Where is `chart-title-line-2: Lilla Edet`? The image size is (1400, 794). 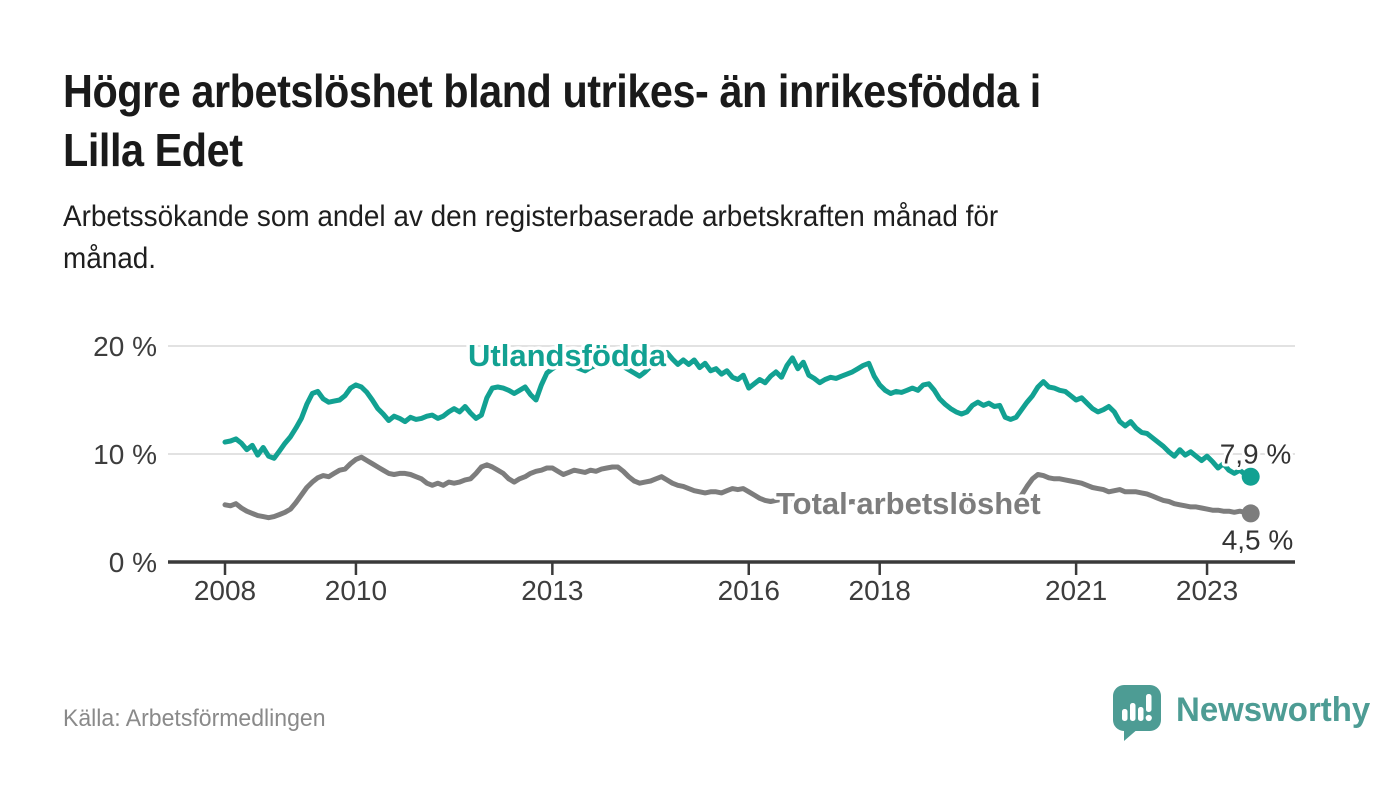
chart-title-line-2: Lilla Edet is located at coordinates (153, 150).